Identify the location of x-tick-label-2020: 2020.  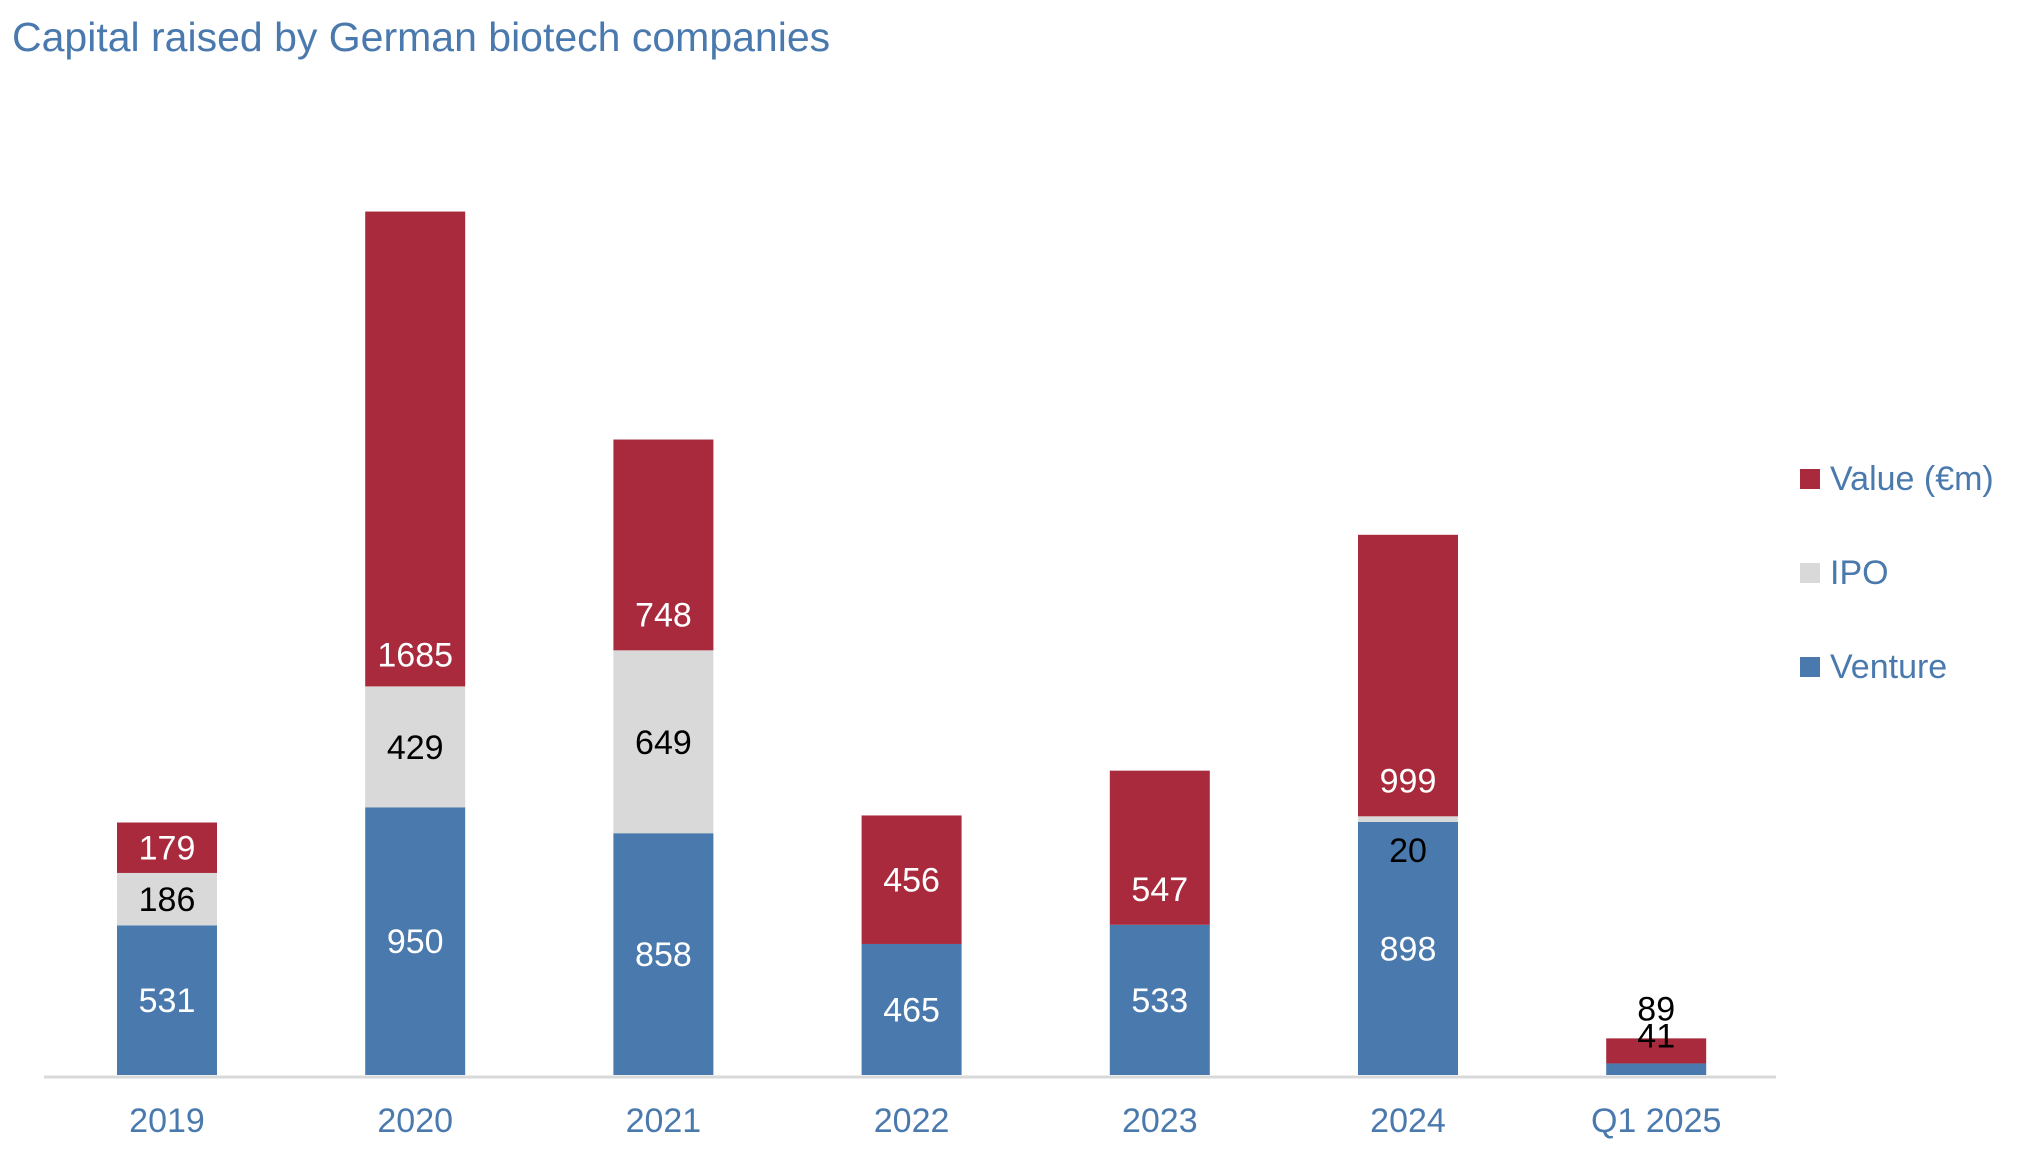
(415, 1121).